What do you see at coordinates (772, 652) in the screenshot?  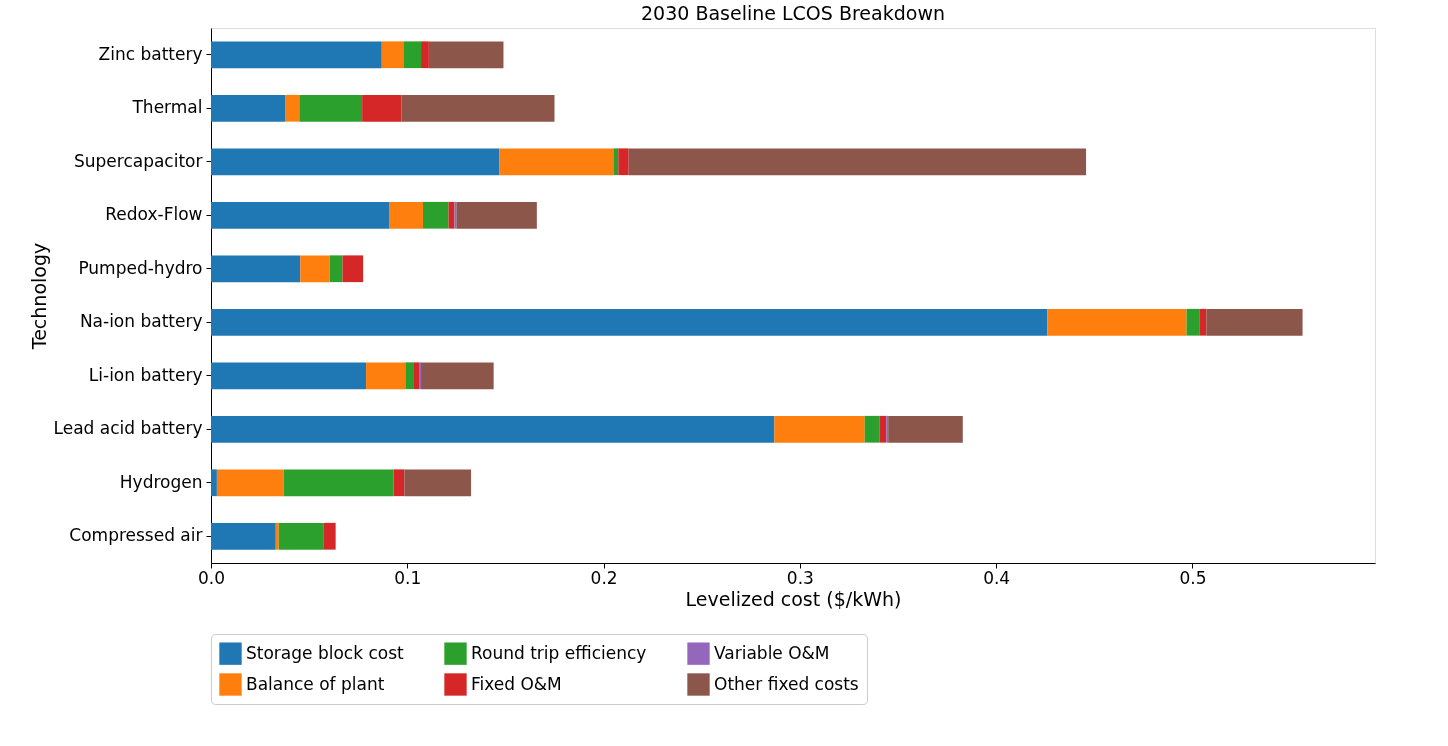 I see `legend-label: Variable O&M` at bounding box center [772, 652].